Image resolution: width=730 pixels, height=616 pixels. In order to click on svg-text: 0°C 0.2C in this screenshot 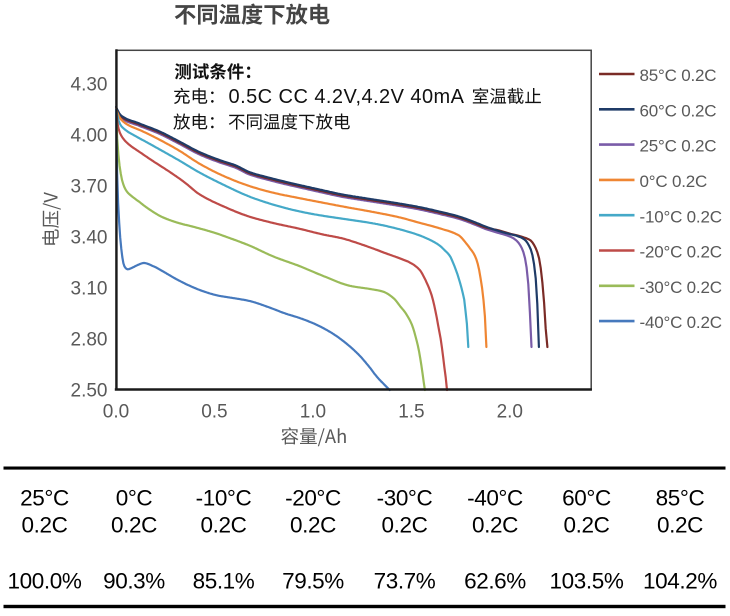, I will do `click(674, 181)`.